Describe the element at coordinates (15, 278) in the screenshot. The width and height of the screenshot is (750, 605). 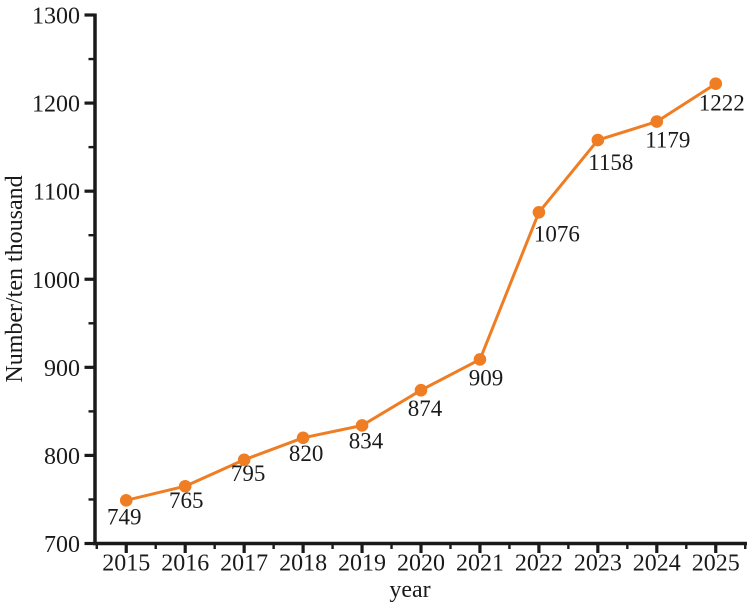
I see `y-axis-title: Number/ten thousand` at that location.